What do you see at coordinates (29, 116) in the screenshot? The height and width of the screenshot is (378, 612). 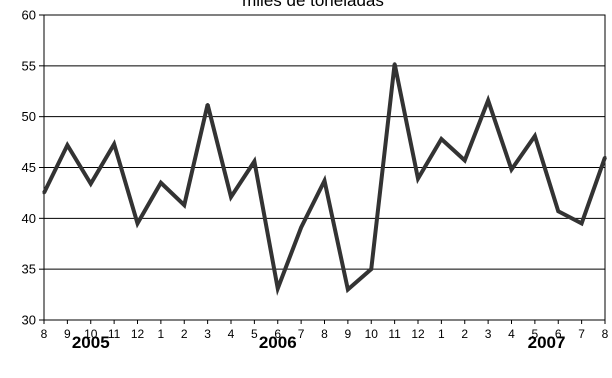 I see `y-tick-label: 50` at bounding box center [29, 116].